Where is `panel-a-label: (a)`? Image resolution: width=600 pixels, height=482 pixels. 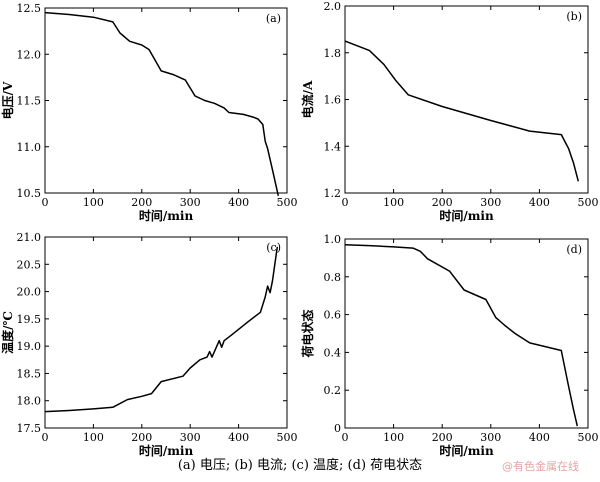
panel-a-label: (a) is located at coordinates (273, 18).